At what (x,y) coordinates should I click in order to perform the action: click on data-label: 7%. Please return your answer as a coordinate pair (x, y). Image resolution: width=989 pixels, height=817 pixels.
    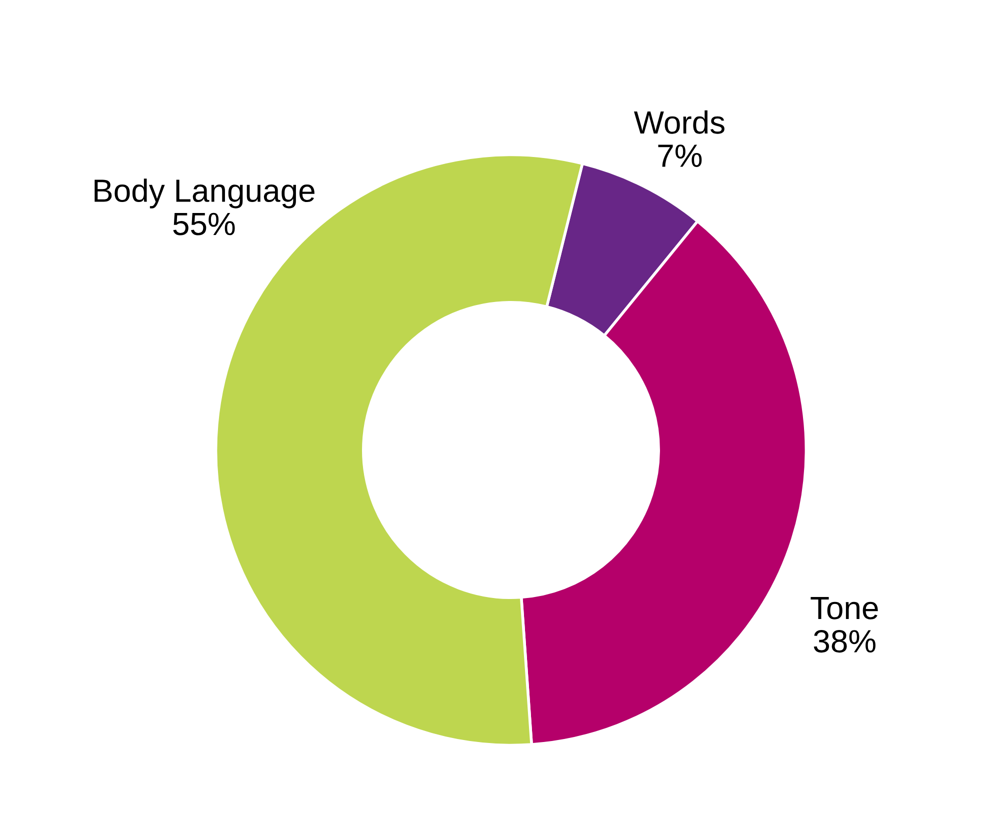
    Looking at the image, I should click on (680, 155).